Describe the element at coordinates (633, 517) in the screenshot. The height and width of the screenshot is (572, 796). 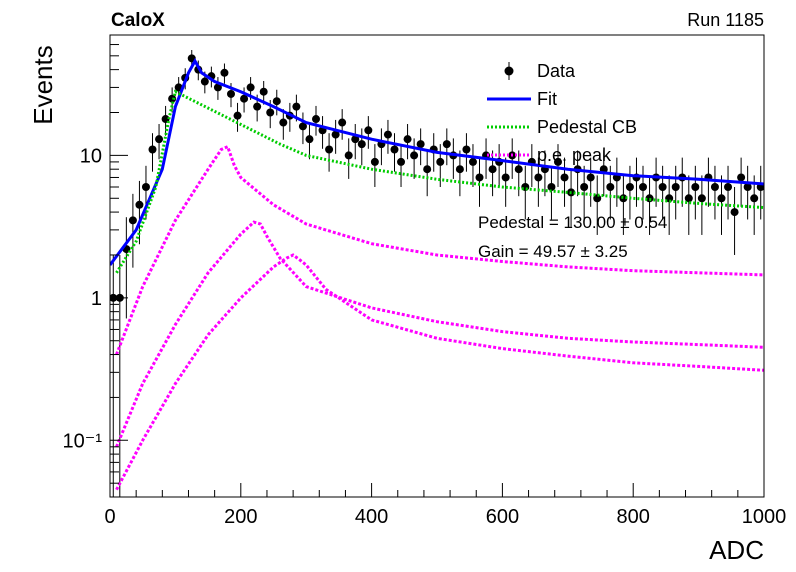
I see `x-tick-label: 800` at that location.